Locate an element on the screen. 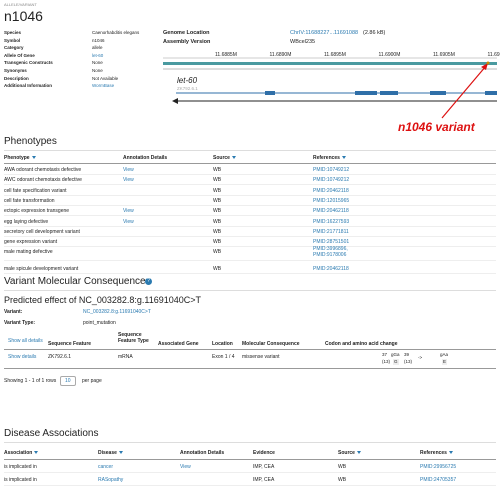  cell: Show details is located at coordinates (22, 357).